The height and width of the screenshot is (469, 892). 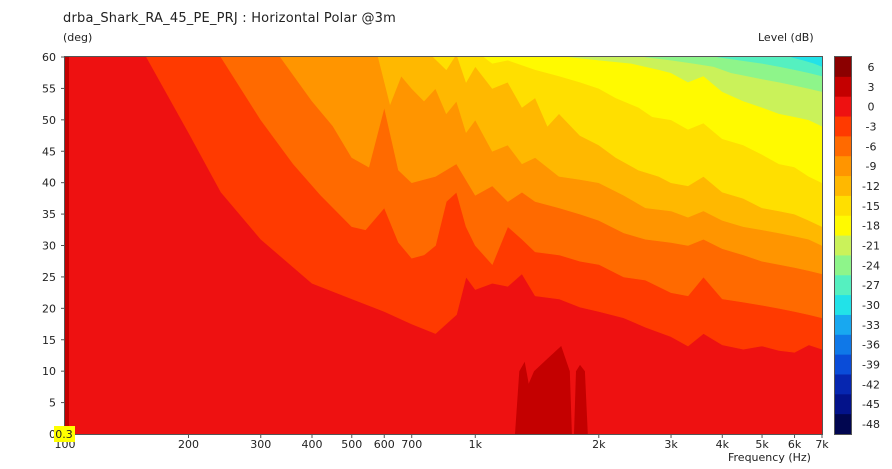 I want to click on colorbar-tick-label: 0, so click(x=871, y=107).